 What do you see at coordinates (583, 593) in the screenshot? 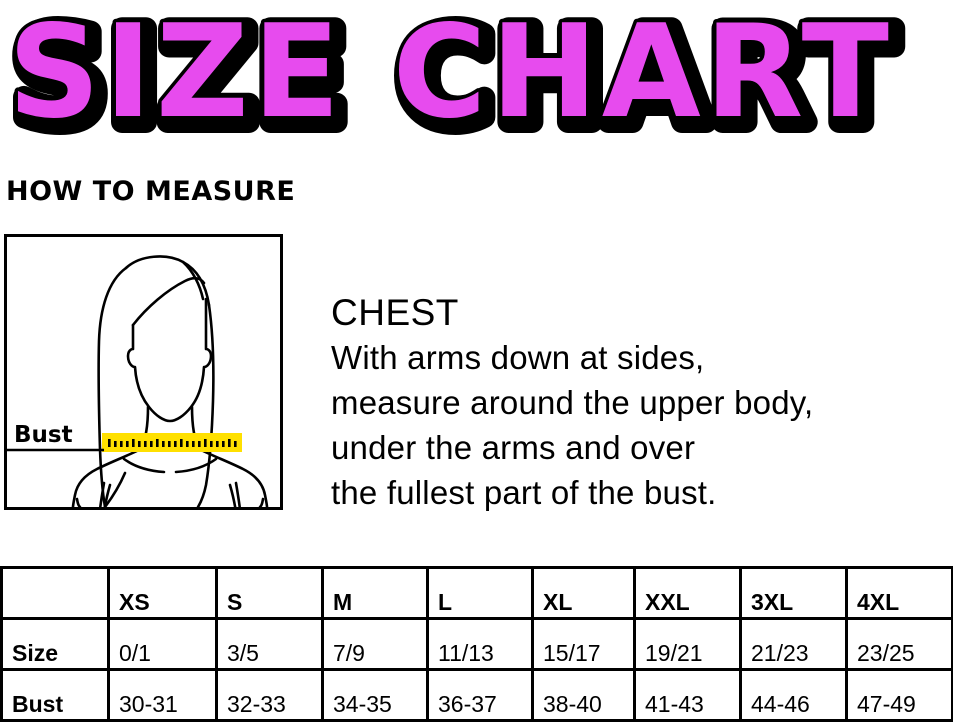
I see `column-header-xl: XL` at bounding box center [583, 593].